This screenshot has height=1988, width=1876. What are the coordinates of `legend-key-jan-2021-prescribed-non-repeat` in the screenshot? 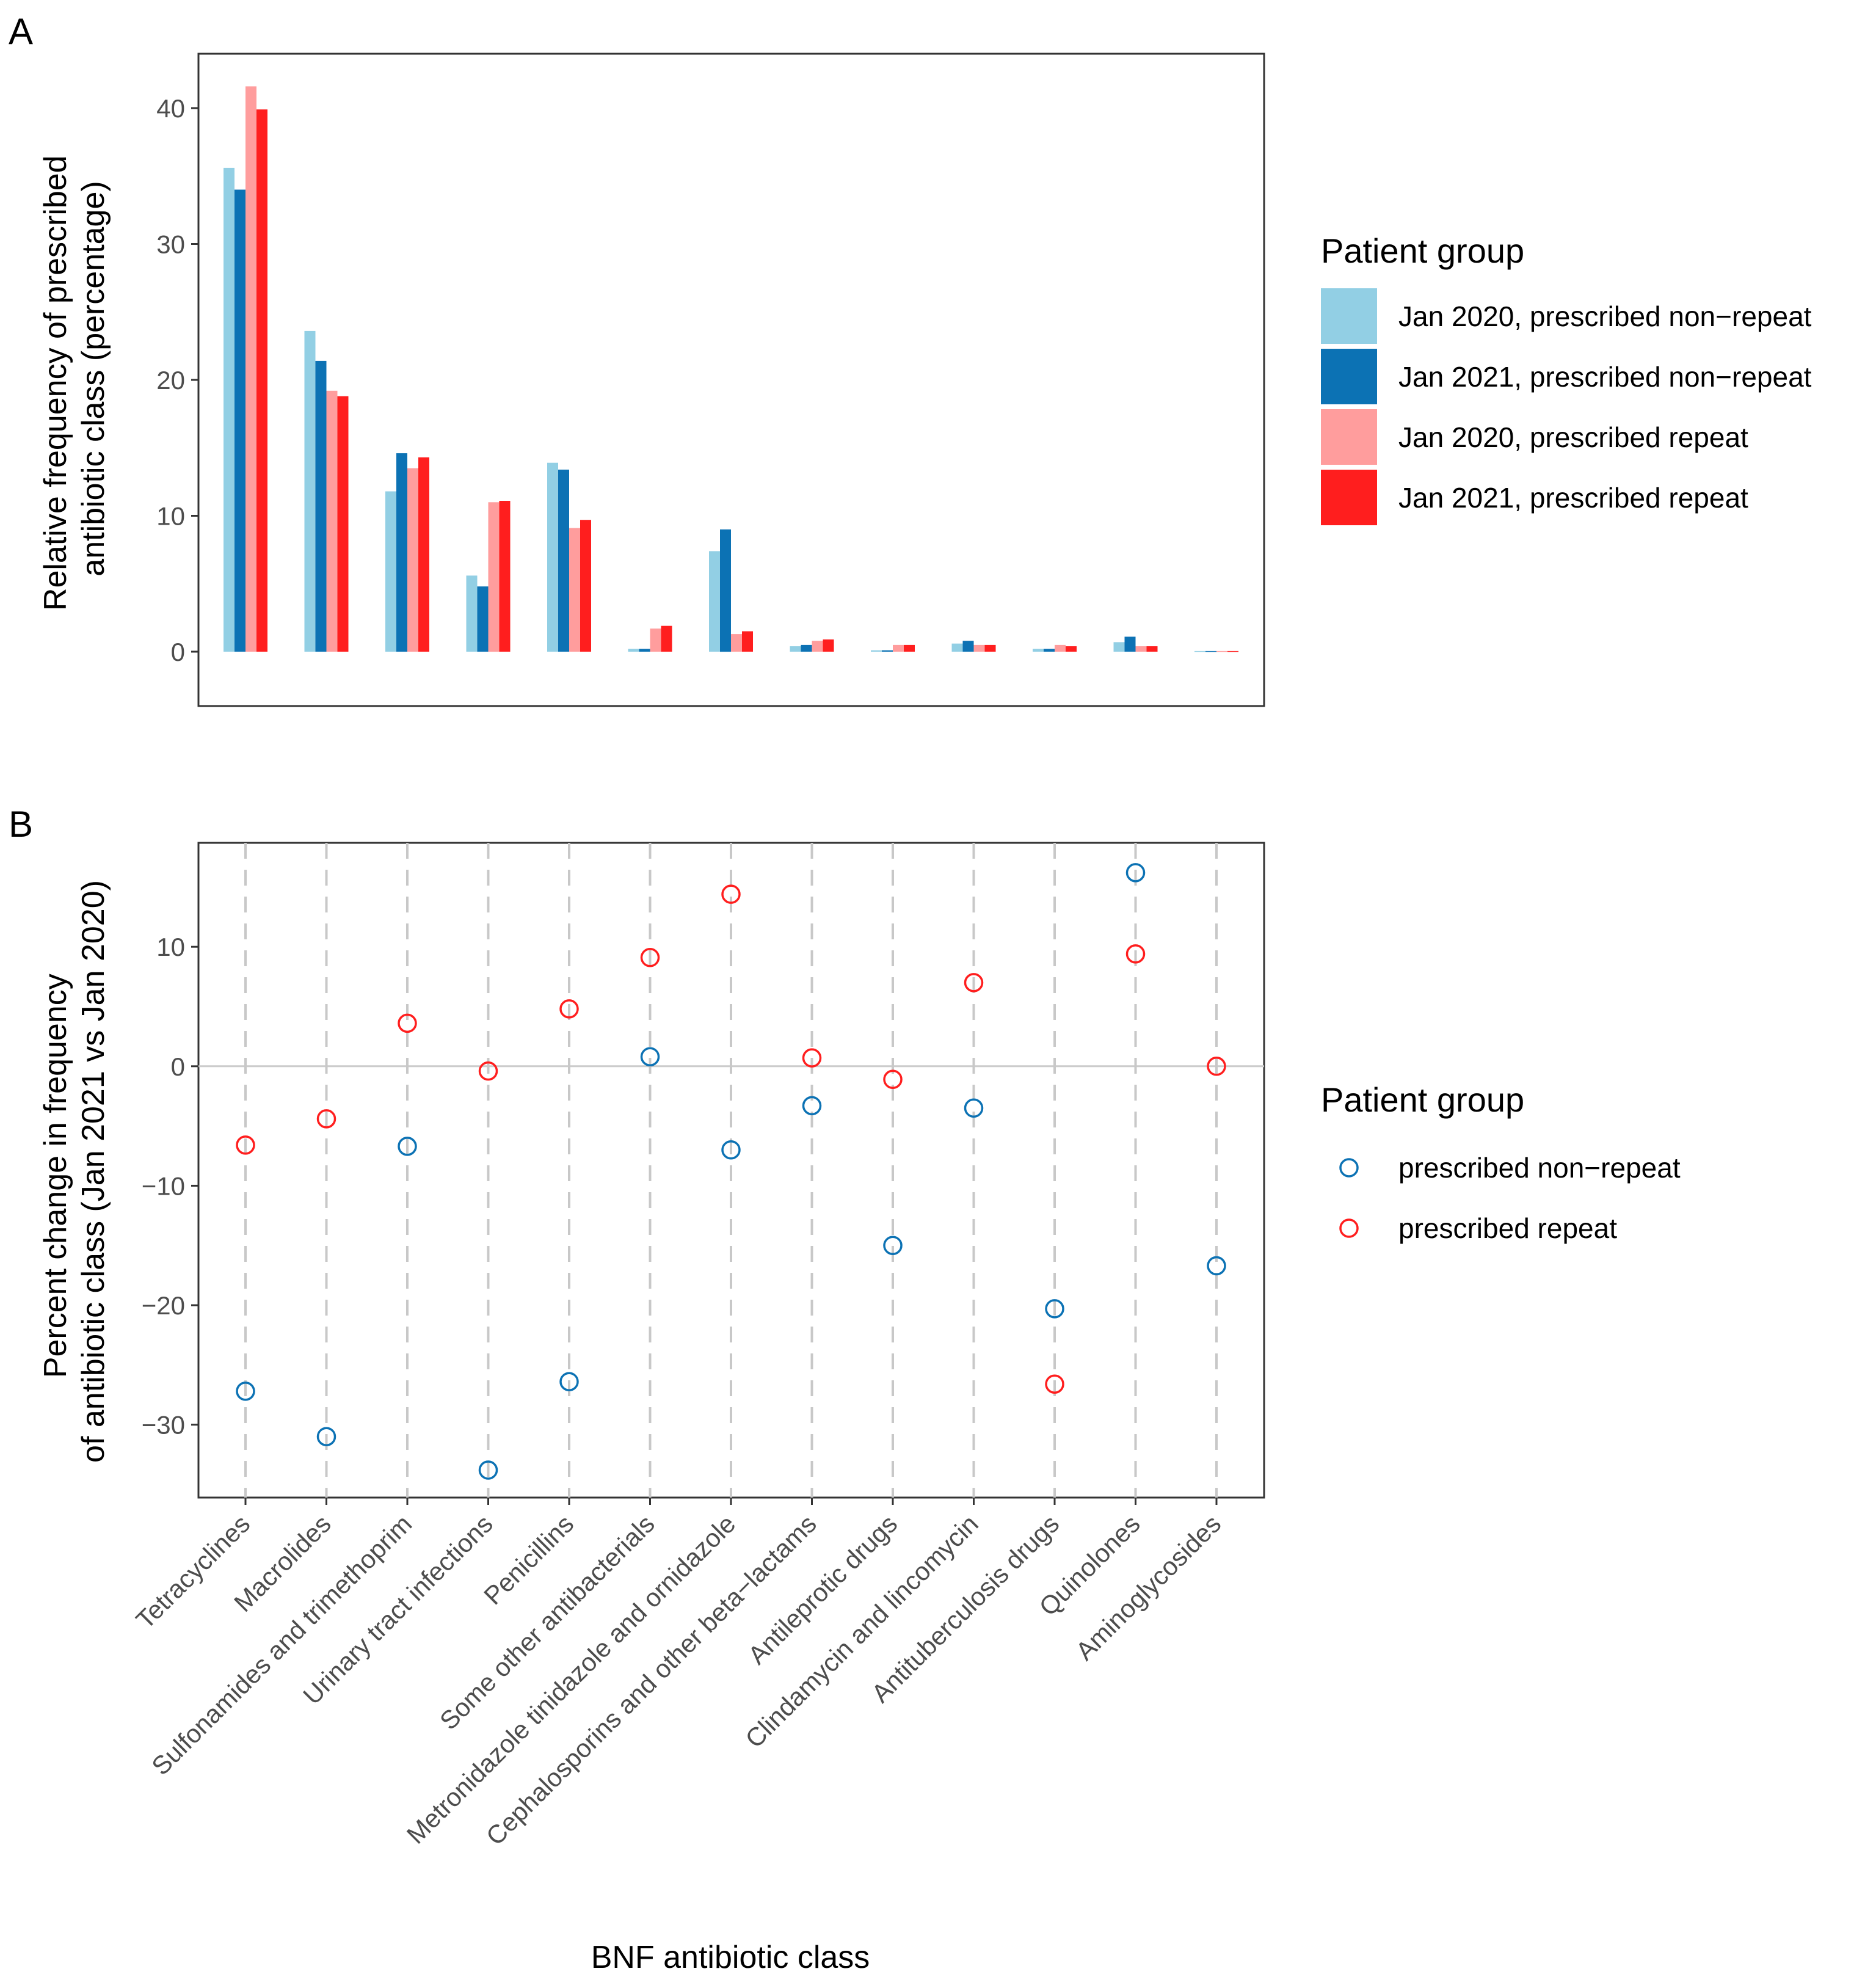 It's located at (1349, 376).